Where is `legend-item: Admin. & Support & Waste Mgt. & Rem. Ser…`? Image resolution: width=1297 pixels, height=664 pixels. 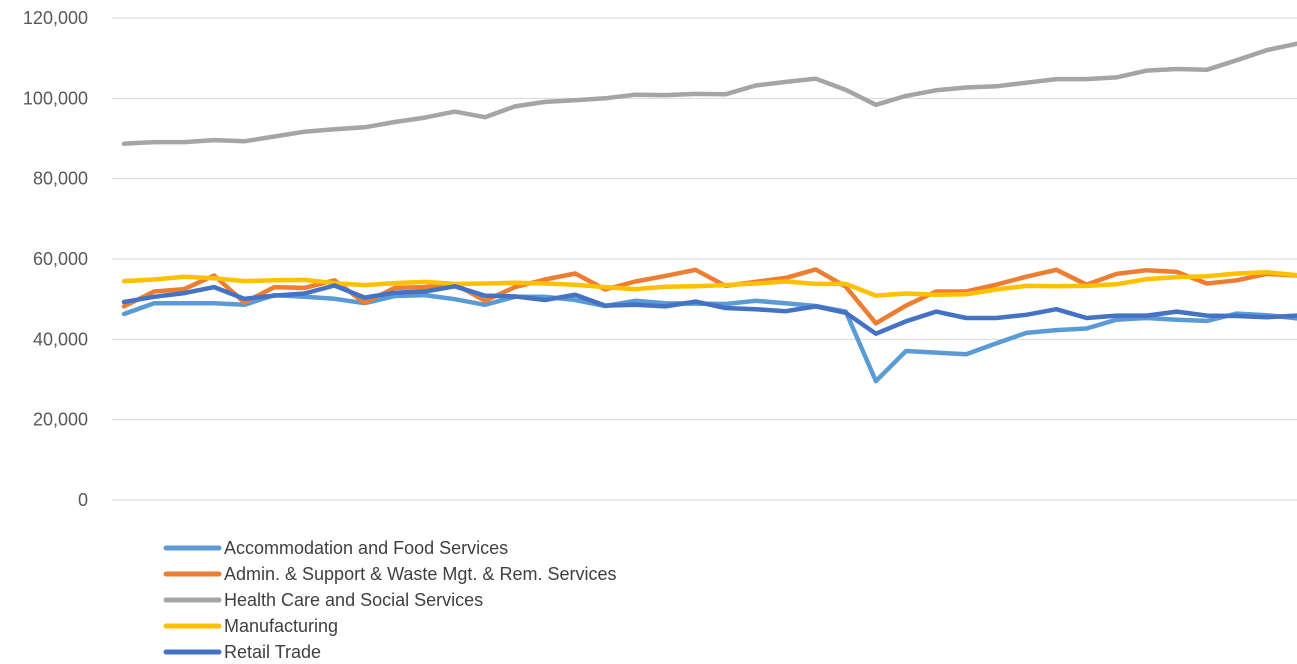 legend-item: Admin. & Support & Waste Mgt. & Rem. Ser… is located at coordinates (389, 574).